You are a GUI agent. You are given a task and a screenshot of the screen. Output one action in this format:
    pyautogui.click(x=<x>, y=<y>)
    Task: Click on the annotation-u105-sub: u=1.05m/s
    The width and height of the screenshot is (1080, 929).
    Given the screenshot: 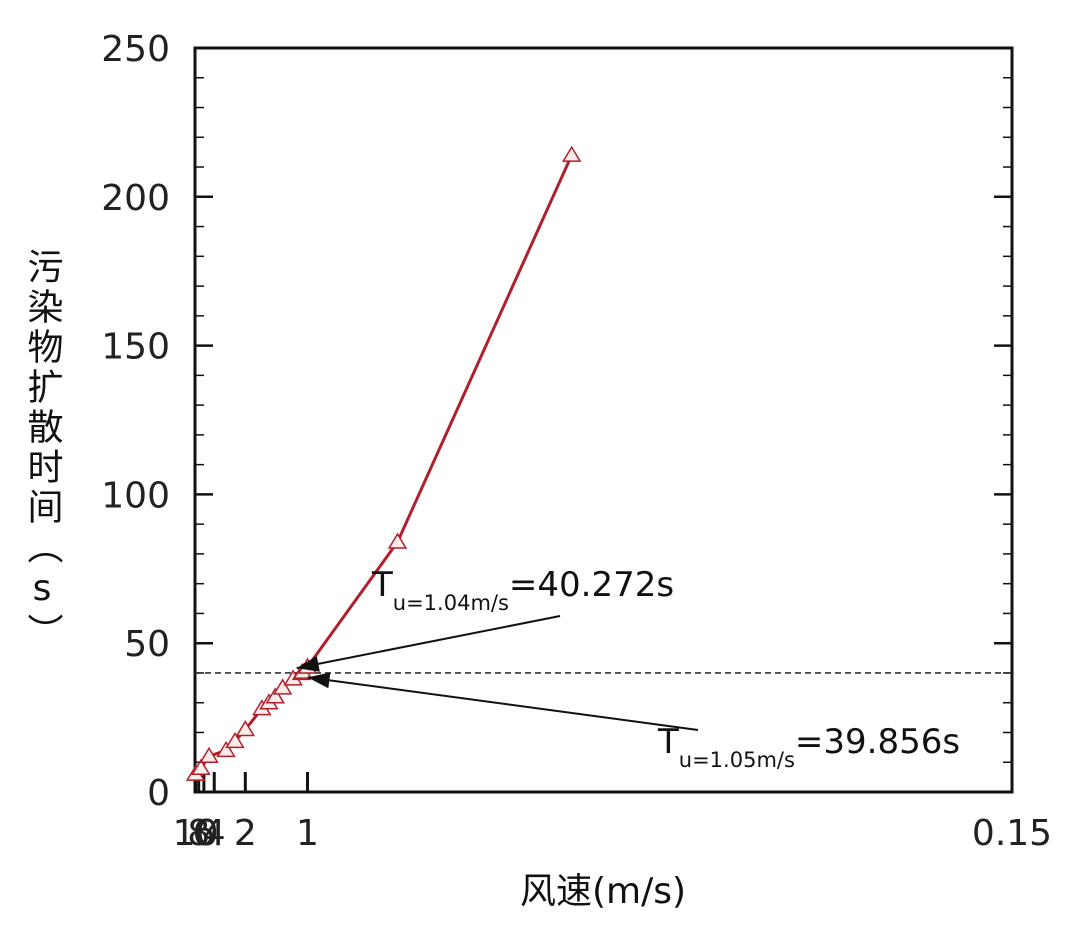 What is the action you would take?
    pyautogui.click(x=737, y=760)
    